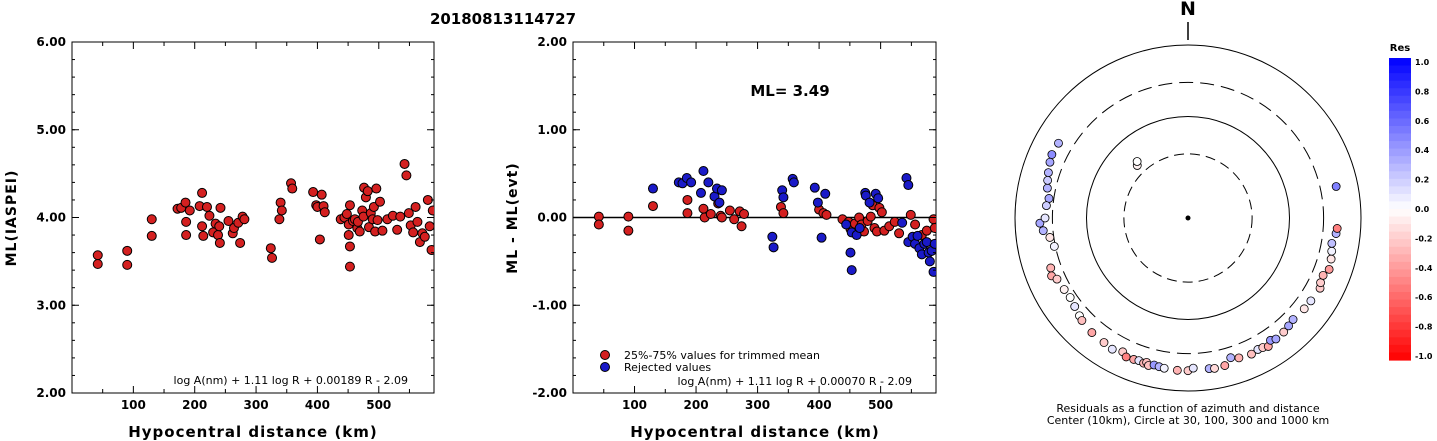  Describe the element at coordinates (503, 19) in the screenshot. I see `event-id-title: 20180813114727` at that location.